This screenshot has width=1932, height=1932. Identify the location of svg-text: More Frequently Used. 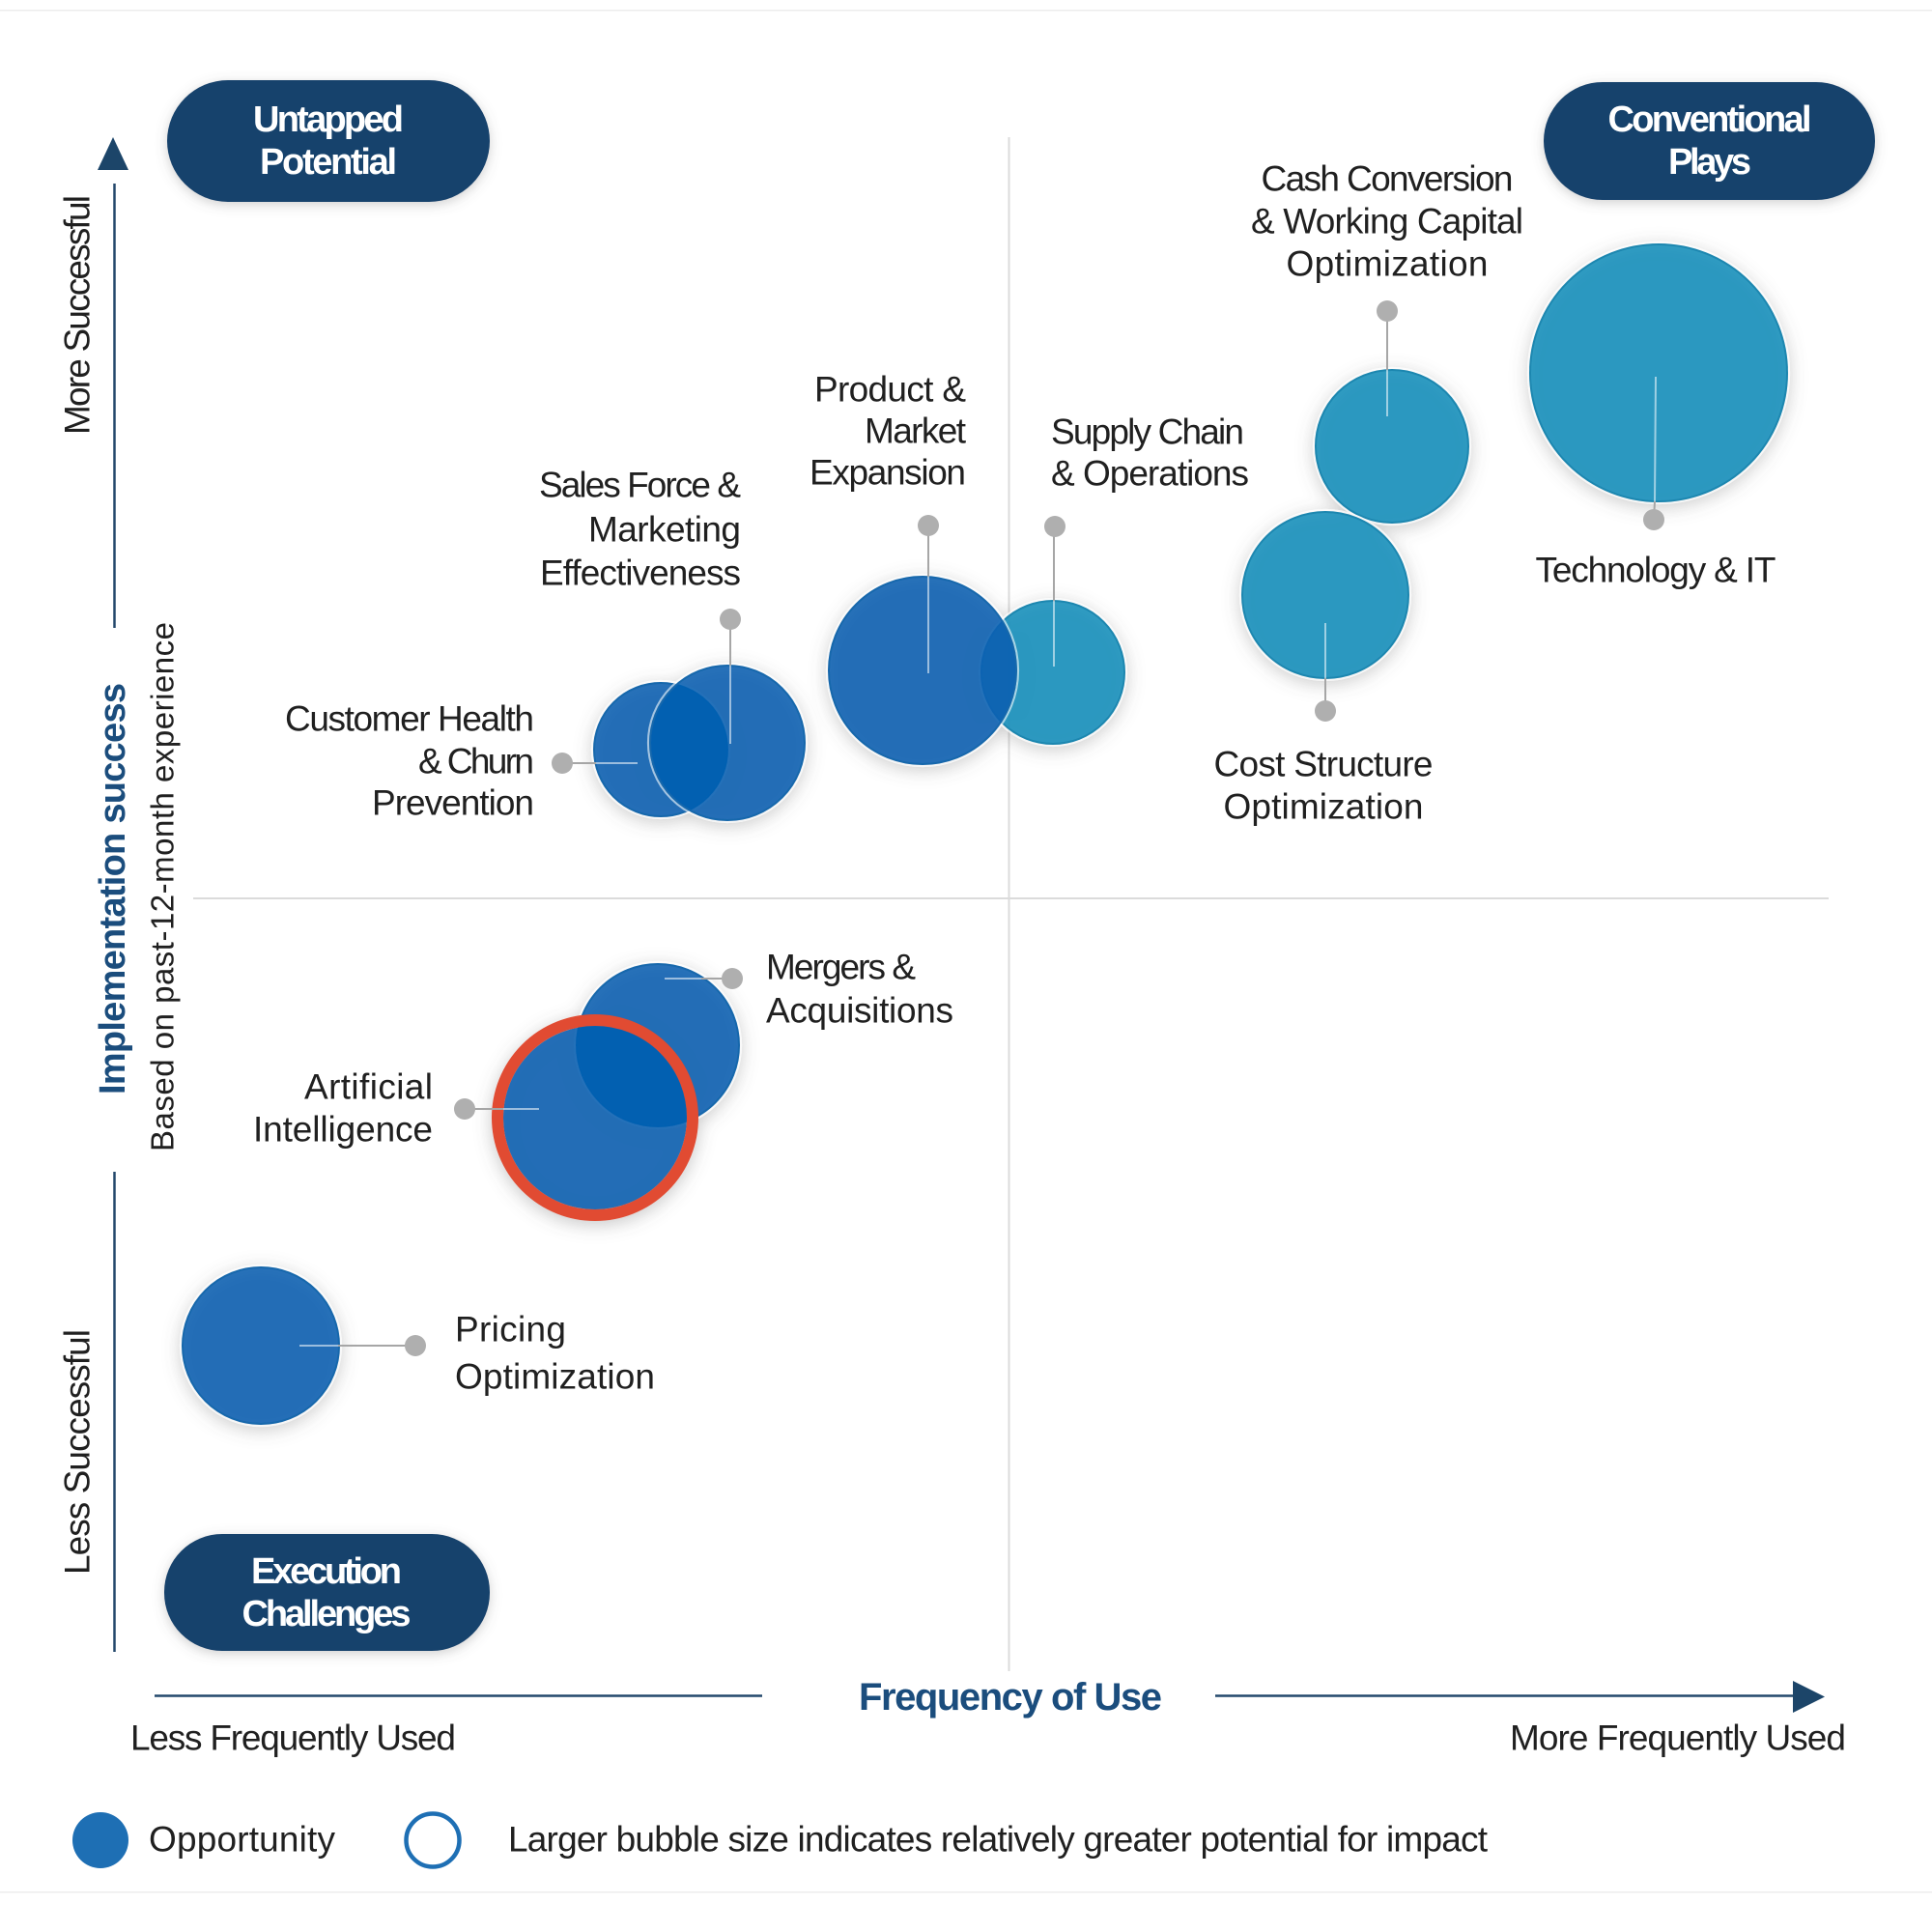
(1678, 1738).